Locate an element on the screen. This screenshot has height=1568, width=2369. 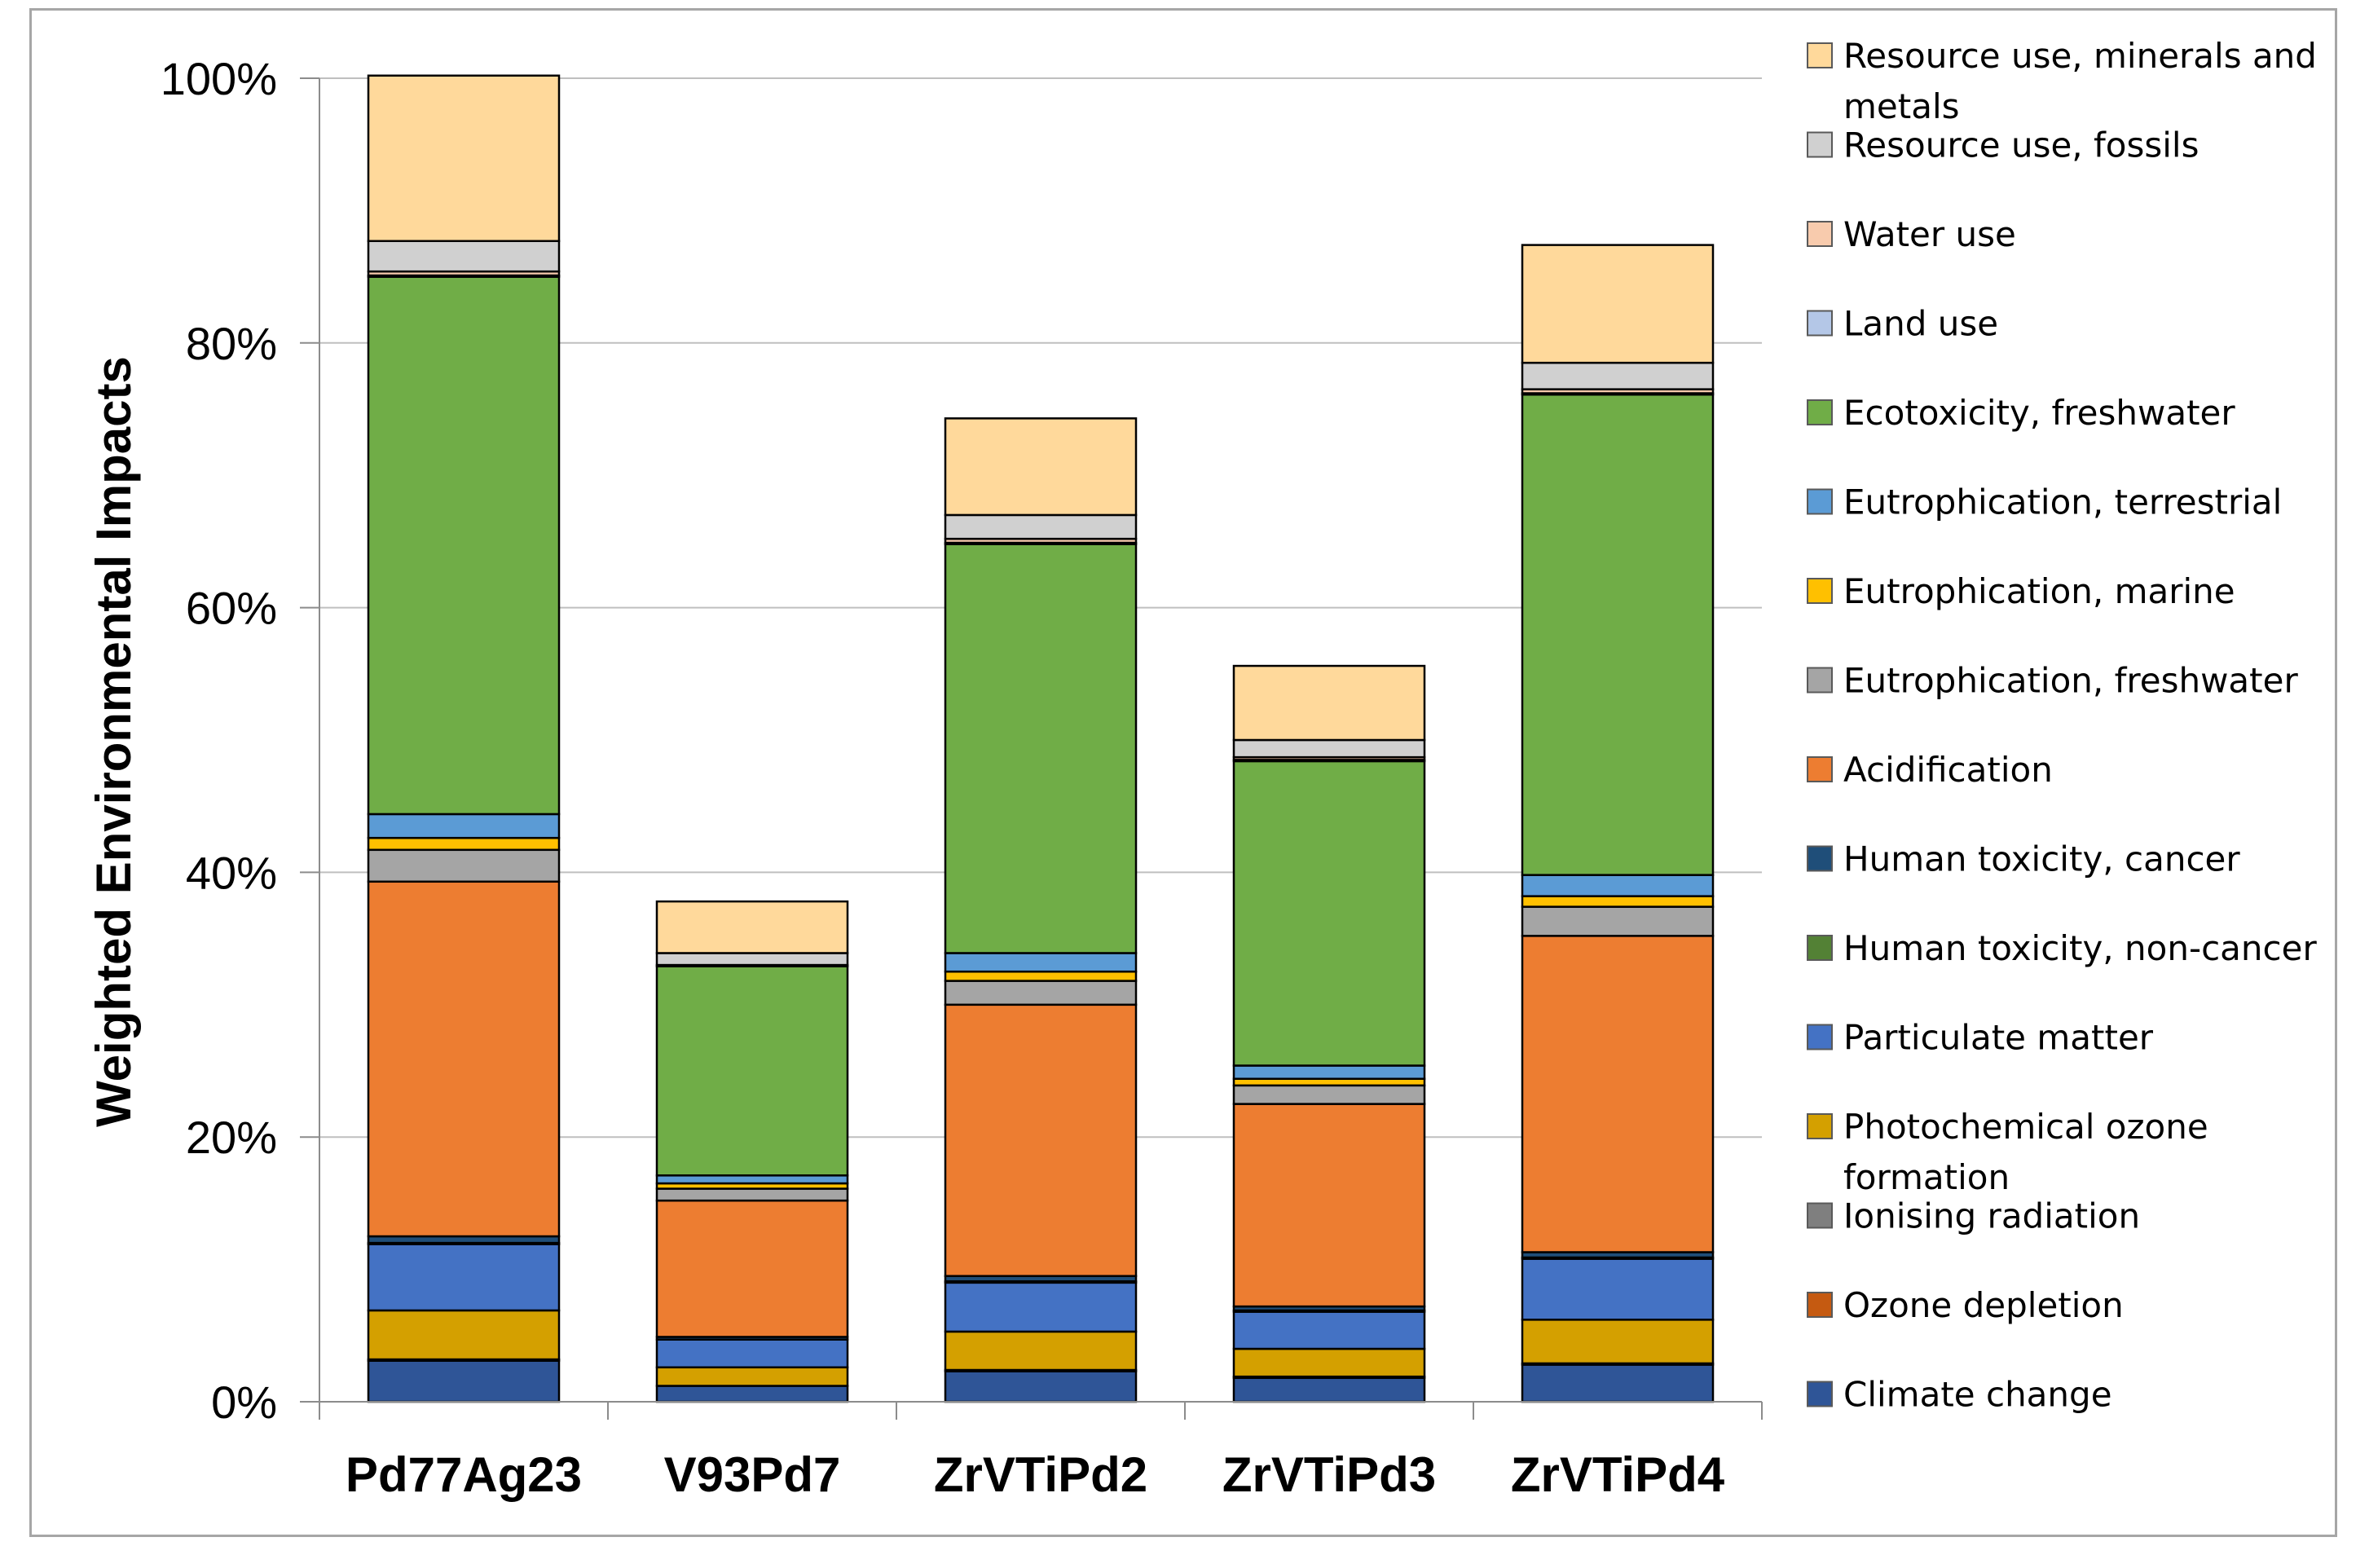
legend-label: Photochemical ozone formation is located at coordinates (2026, 1152).